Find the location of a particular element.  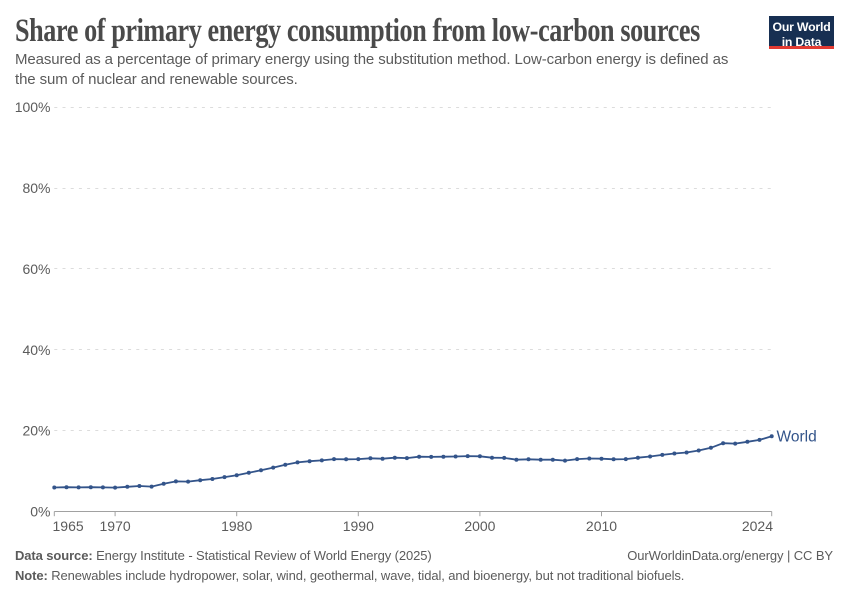

svg-text: 1970 is located at coordinates (115, 526).